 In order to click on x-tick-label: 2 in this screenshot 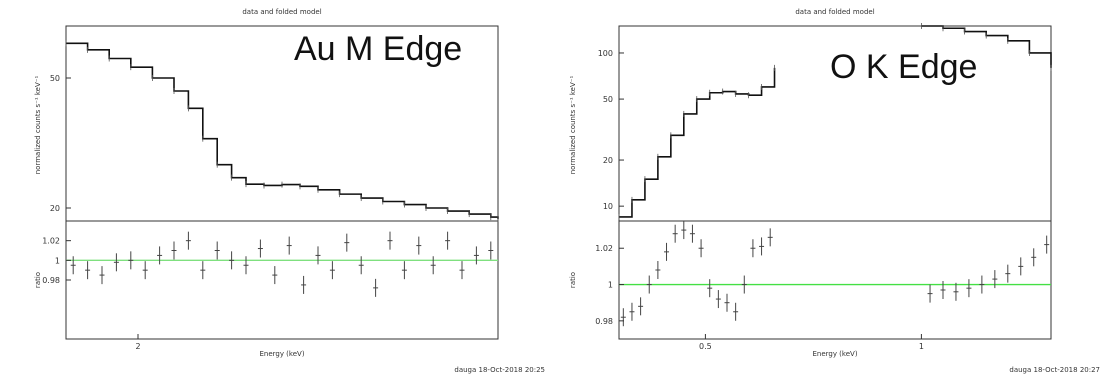, I will do `click(137, 346)`.